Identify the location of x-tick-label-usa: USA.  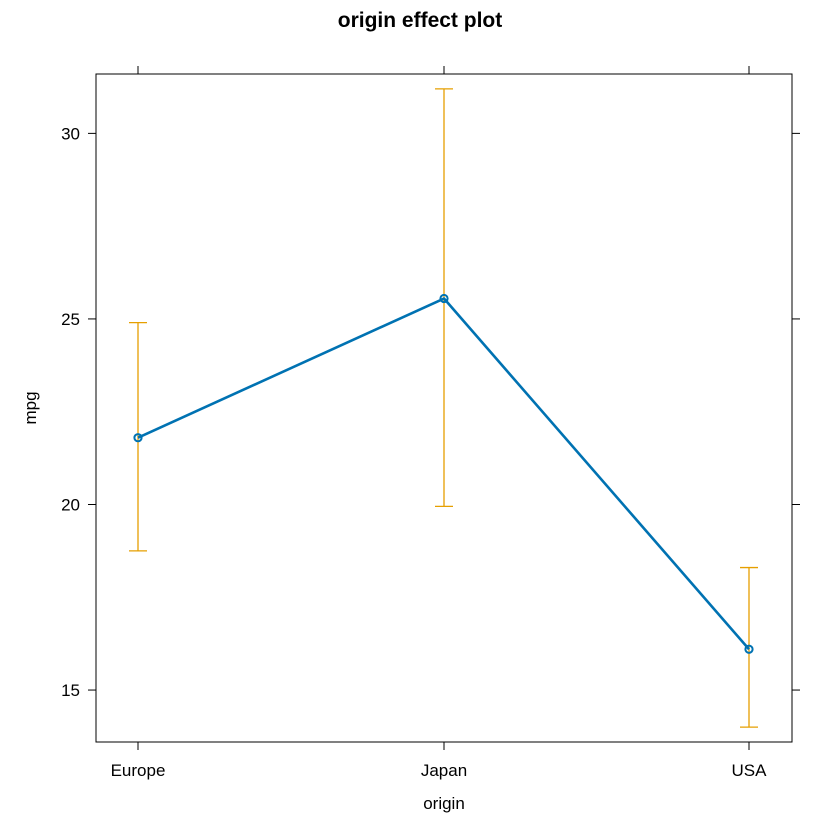
(750, 770).